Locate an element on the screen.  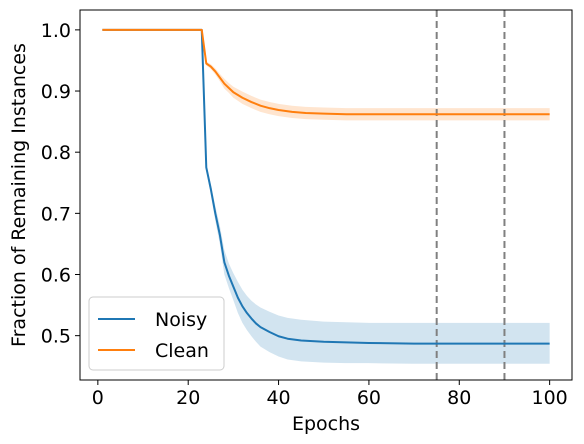
legend-box is located at coordinates (156, 333).